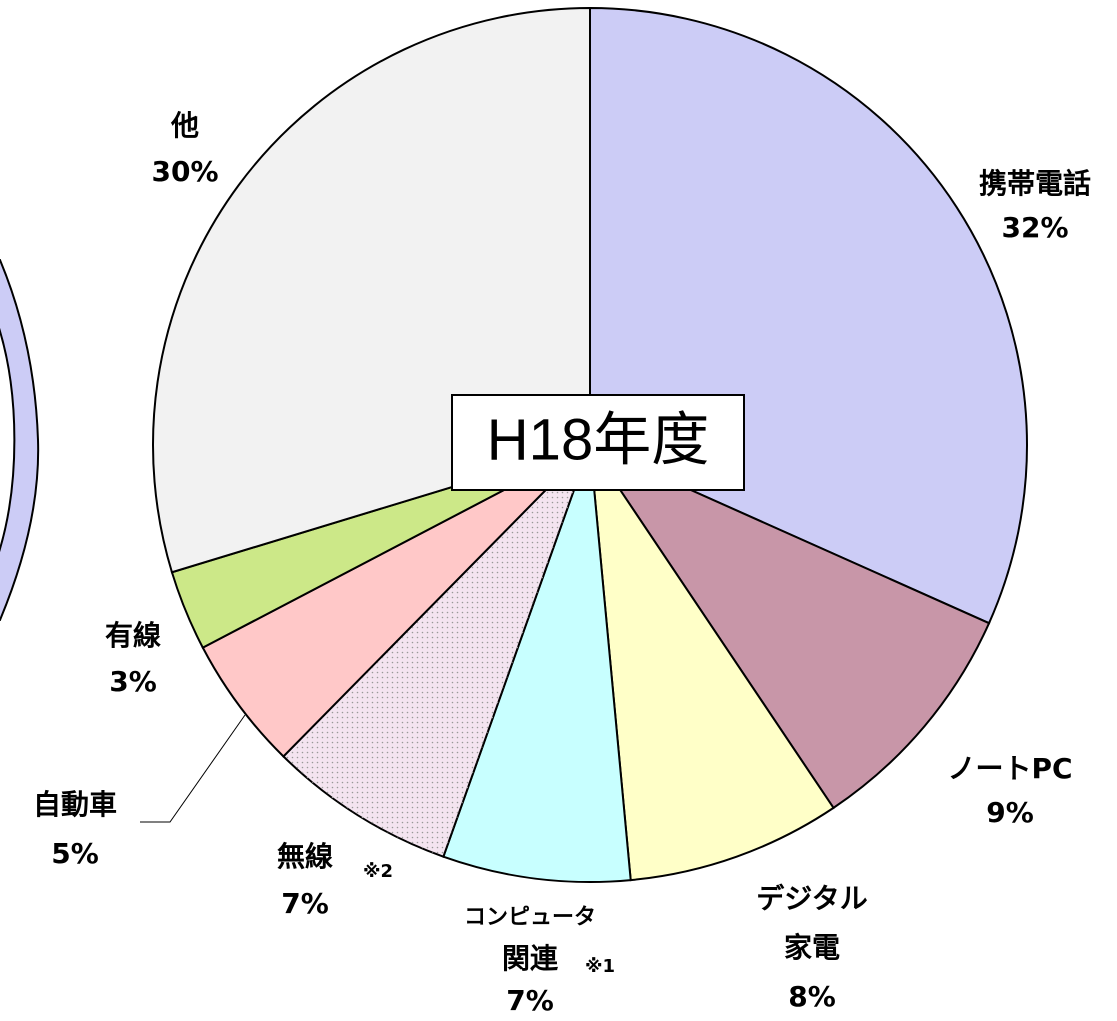 The image size is (1117, 1021). What do you see at coordinates (812, 996) in the screenshot?
I see `value-label: 8%` at bounding box center [812, 996].